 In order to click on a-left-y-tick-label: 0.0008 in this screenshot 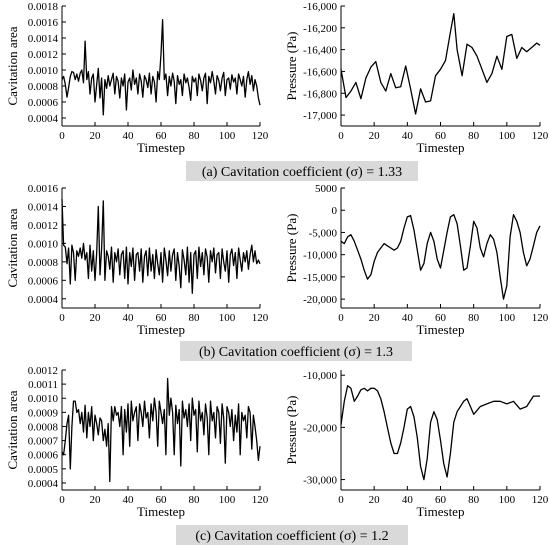, I will do `click(43, 87)`.